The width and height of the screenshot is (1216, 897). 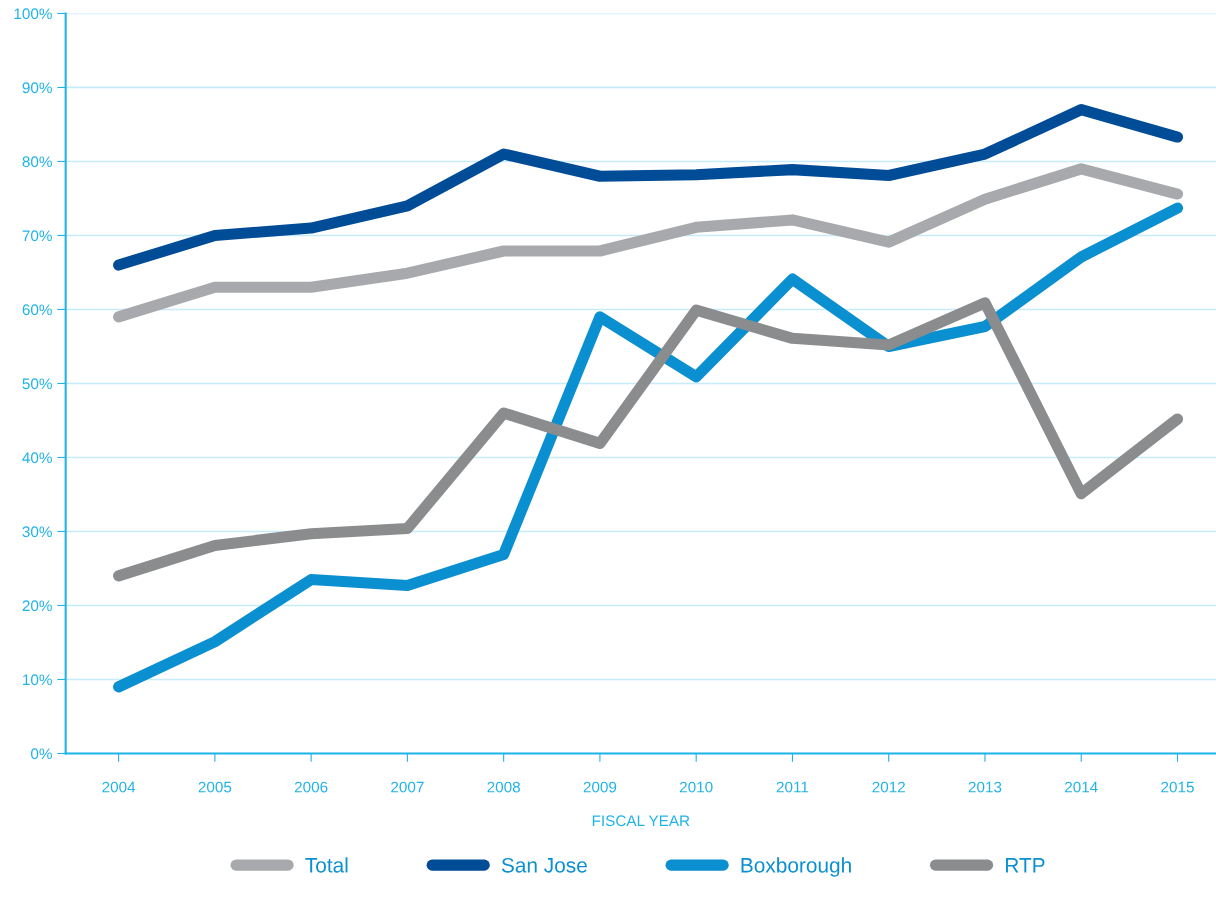 What do you see at coordinates (311, 787) in the screenshot?
I see `x-tick-label: 2006` at bounding box center [311, 787].